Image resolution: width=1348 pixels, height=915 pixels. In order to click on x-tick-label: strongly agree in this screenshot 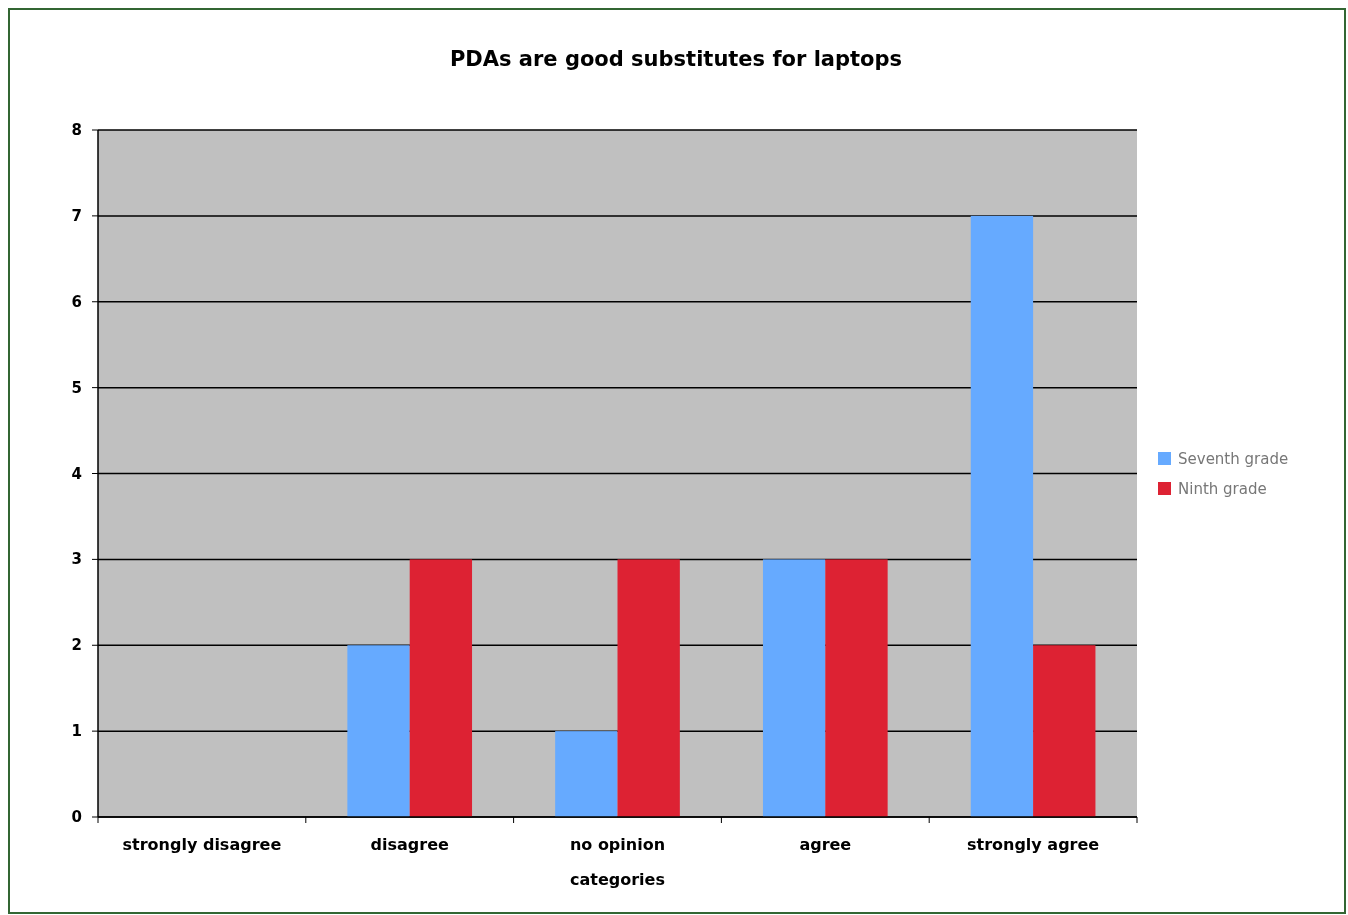, I will do `click(1033, 844)`.